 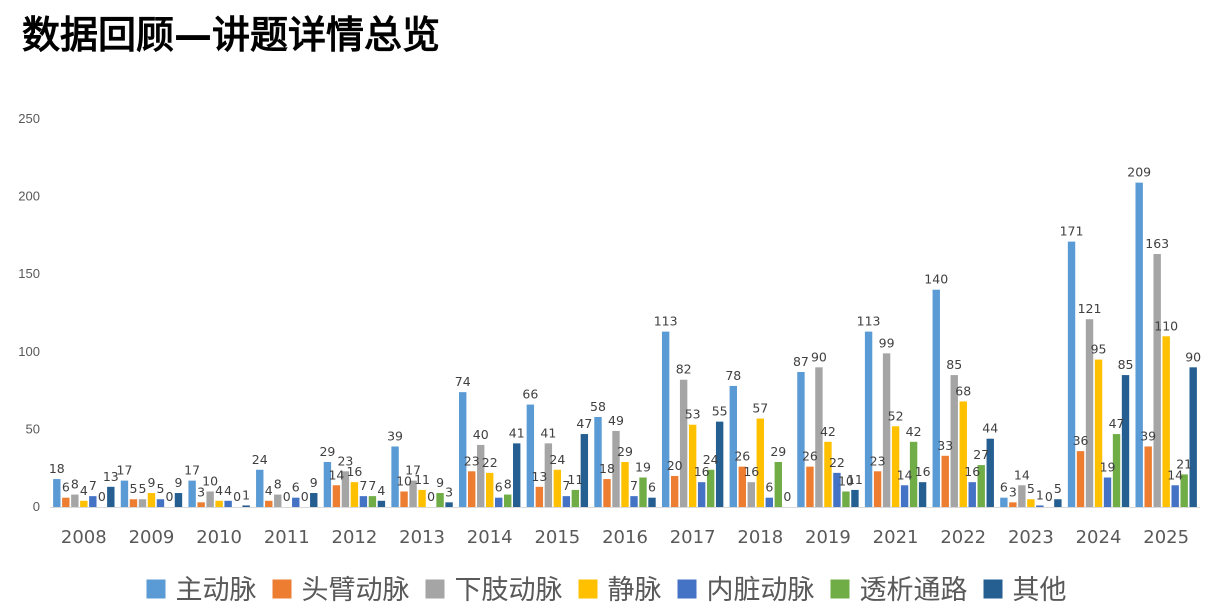 I want to click on legend-label: 内脏动脉, so click(x=761, y=590).